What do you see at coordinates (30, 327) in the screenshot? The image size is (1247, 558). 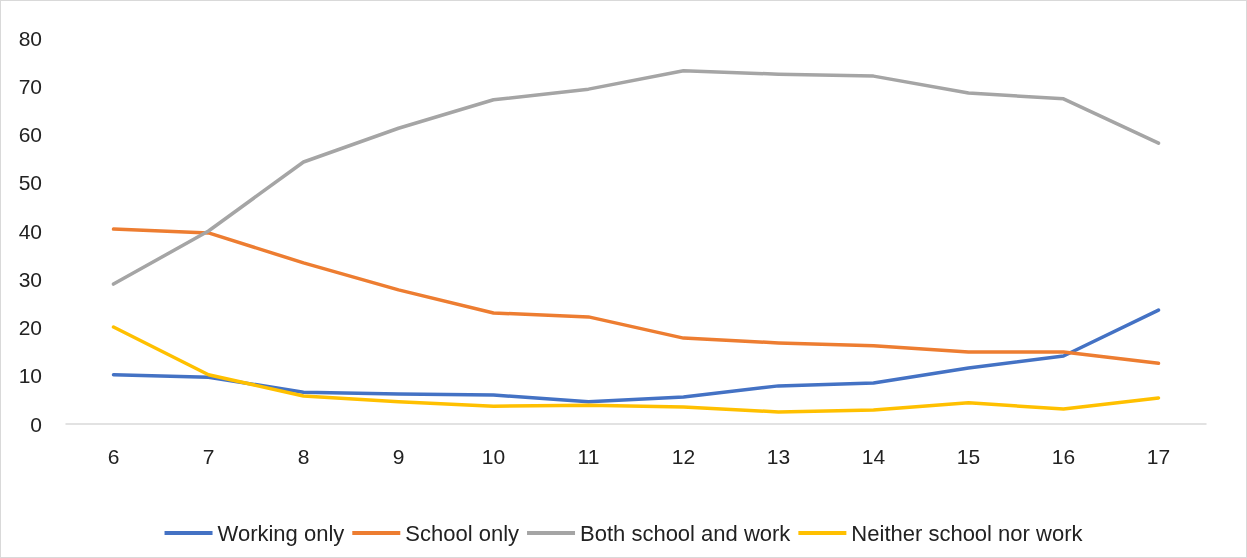 I see `y-tick-label: 20` at bounding box center [30, 327].